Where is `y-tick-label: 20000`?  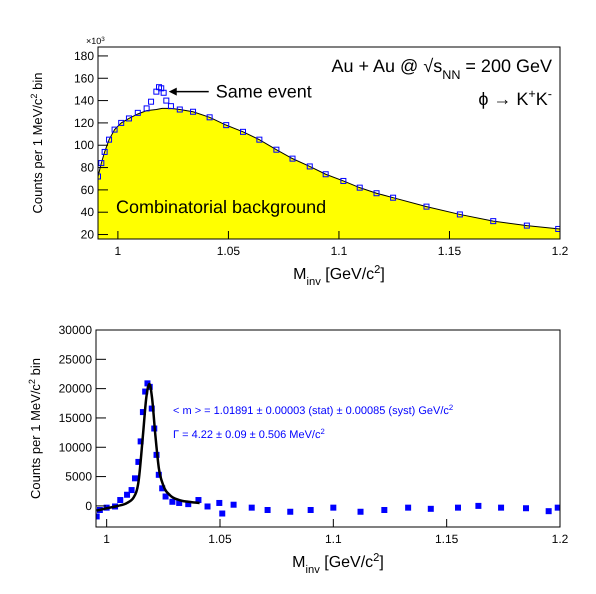
y-tick-label: 20000 is located at coordinates (75, 389).